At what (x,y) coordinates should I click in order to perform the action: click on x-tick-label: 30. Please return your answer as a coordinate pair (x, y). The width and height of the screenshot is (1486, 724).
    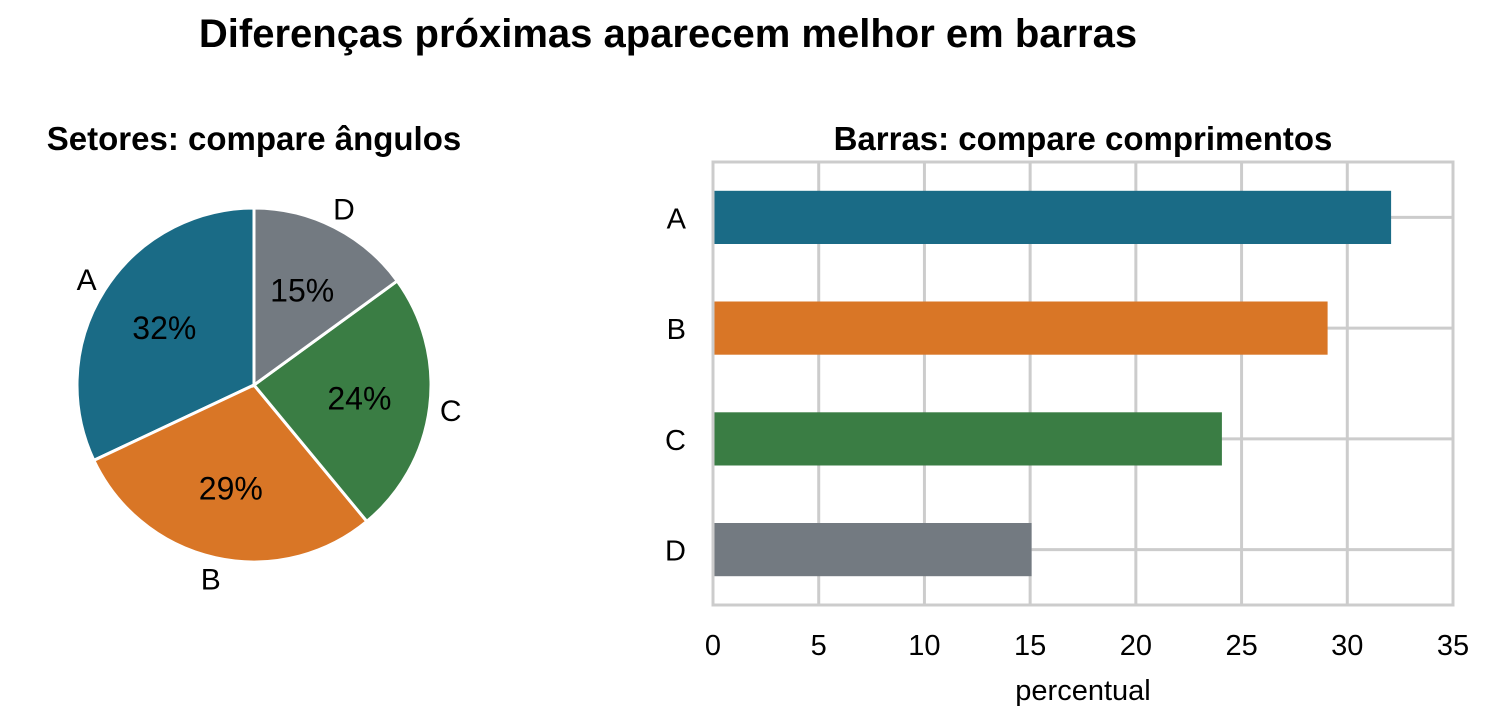
    Looking at the image, I should click on (1347, 646).